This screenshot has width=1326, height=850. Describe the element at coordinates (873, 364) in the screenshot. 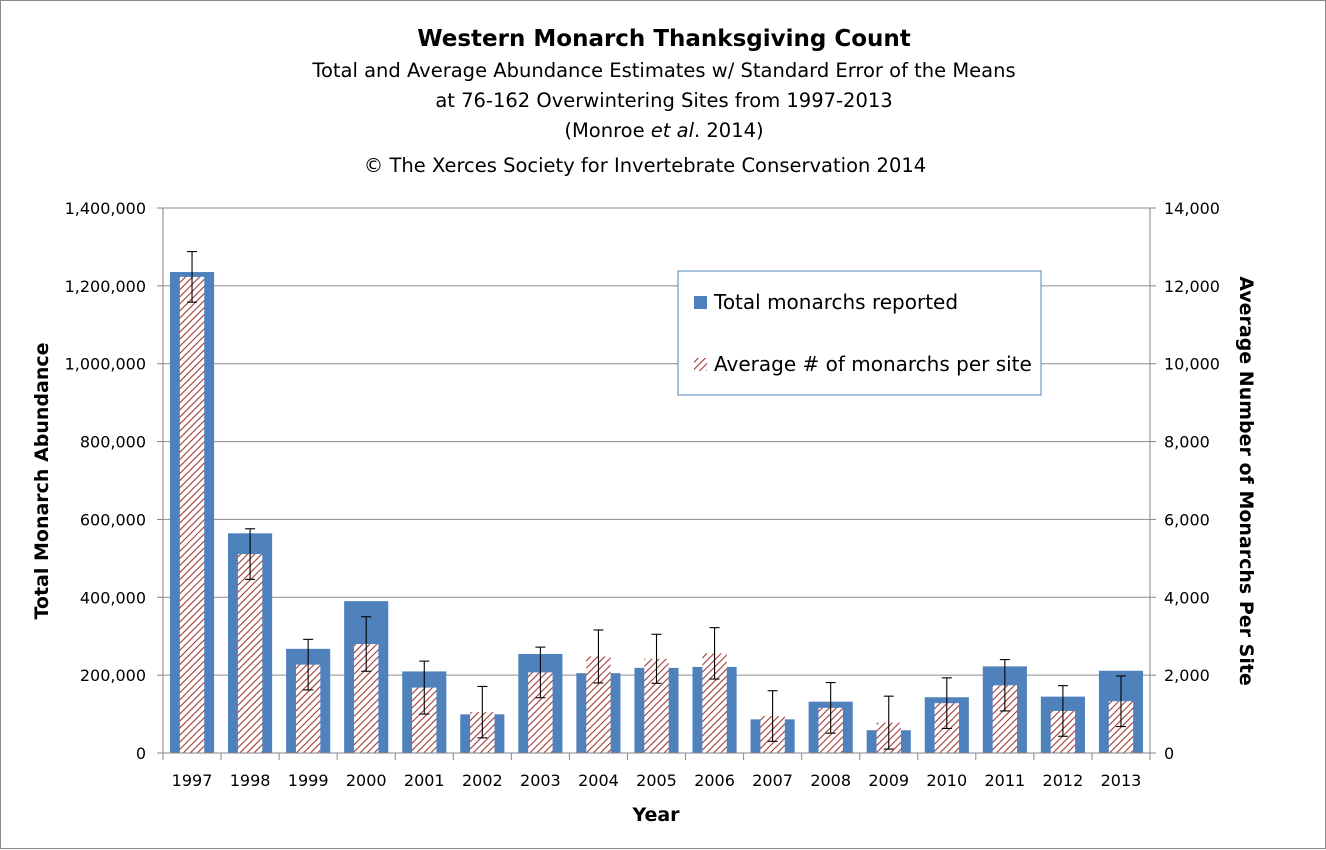

I see `legend-label-average: Average # of monarchs per site` at that location.